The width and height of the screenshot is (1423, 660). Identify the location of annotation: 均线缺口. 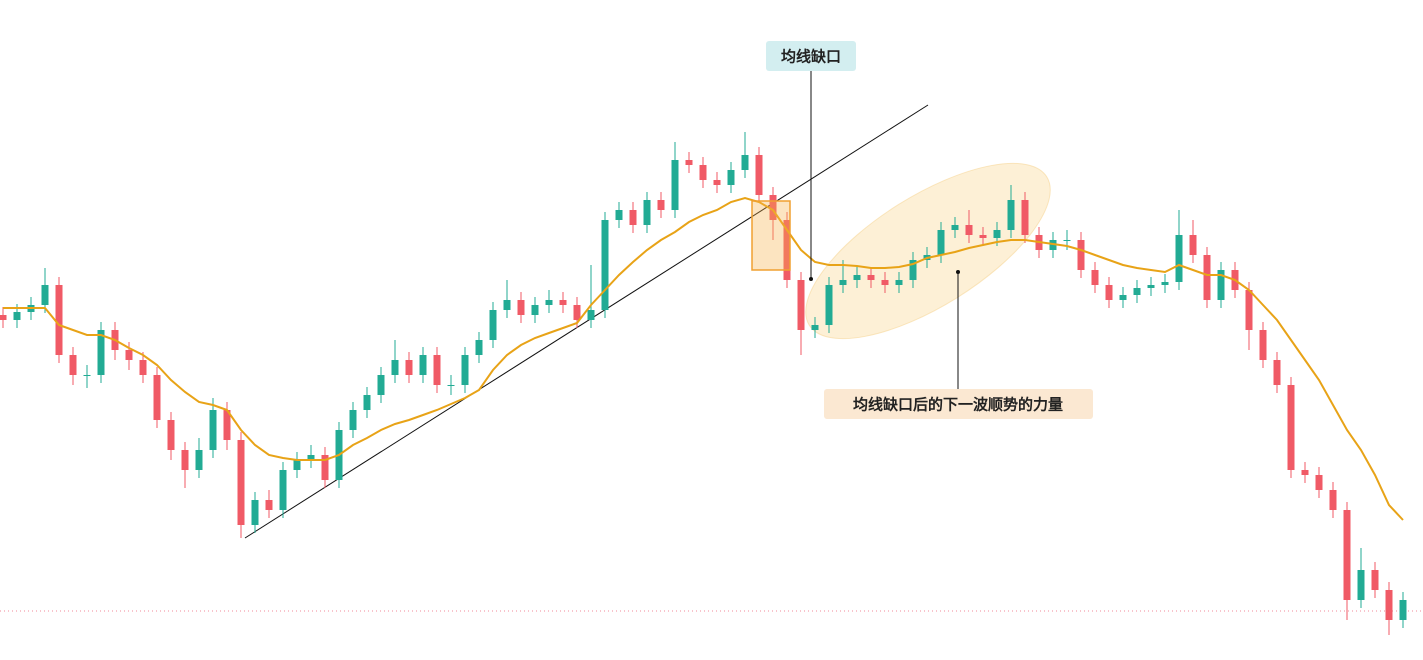
(811, 57).